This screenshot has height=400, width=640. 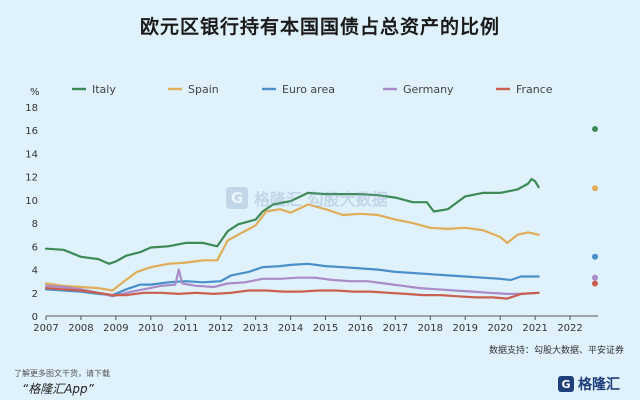 I want to click on y-tick-label: 2, so click(x=35, y=294).